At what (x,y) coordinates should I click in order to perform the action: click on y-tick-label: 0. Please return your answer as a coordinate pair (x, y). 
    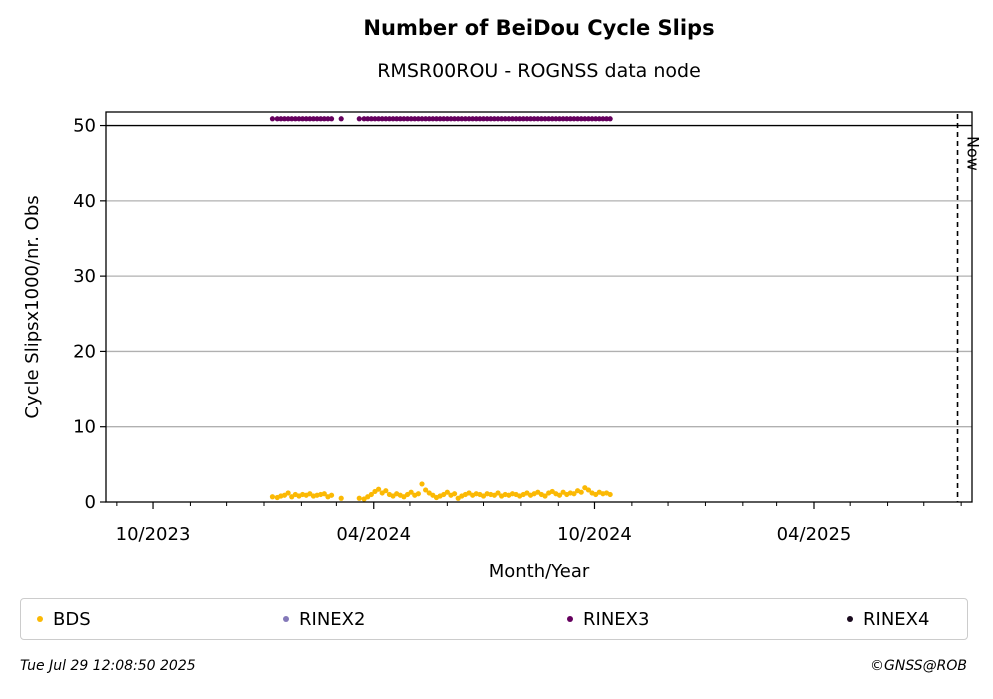
    Looking at the image, I should click on (90, 502).